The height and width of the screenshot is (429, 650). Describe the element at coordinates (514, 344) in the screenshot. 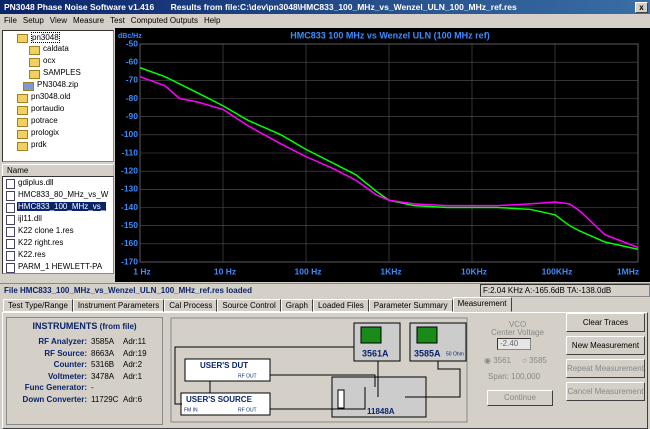

I see `vco-voltage-input: -2.40` at that location.